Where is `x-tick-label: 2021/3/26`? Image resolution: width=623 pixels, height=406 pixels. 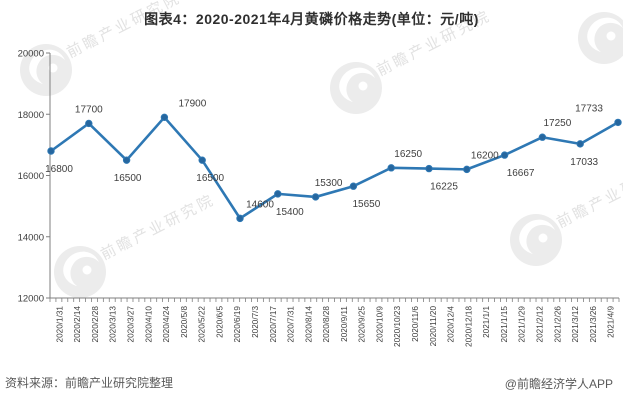
x-tick-label: 2021/3/26 is located at coordinates (593, 324).